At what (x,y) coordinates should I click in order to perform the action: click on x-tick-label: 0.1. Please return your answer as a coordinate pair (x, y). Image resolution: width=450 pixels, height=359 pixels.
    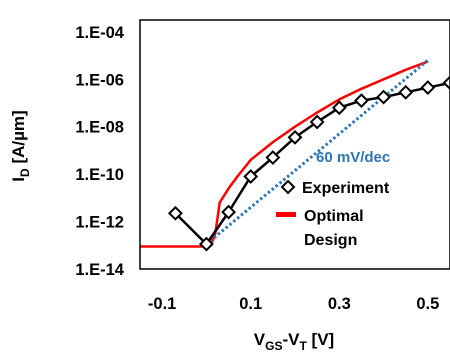
    Looking at the image, I should click on (250, 304).